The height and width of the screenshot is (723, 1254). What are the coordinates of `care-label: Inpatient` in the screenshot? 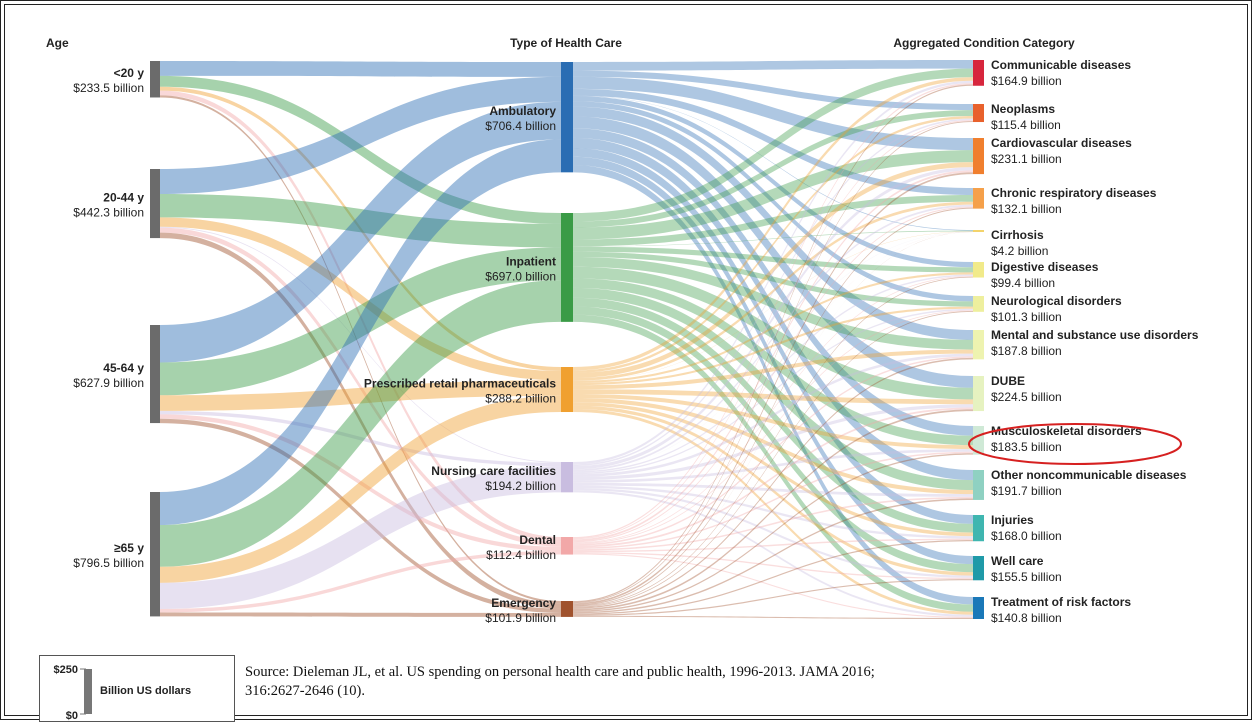 It's located at (531, 261).